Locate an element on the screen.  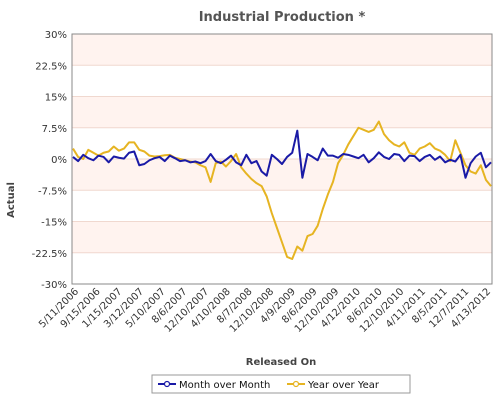
y-tick-label: 7.5% is located at coordinates (54, 129).